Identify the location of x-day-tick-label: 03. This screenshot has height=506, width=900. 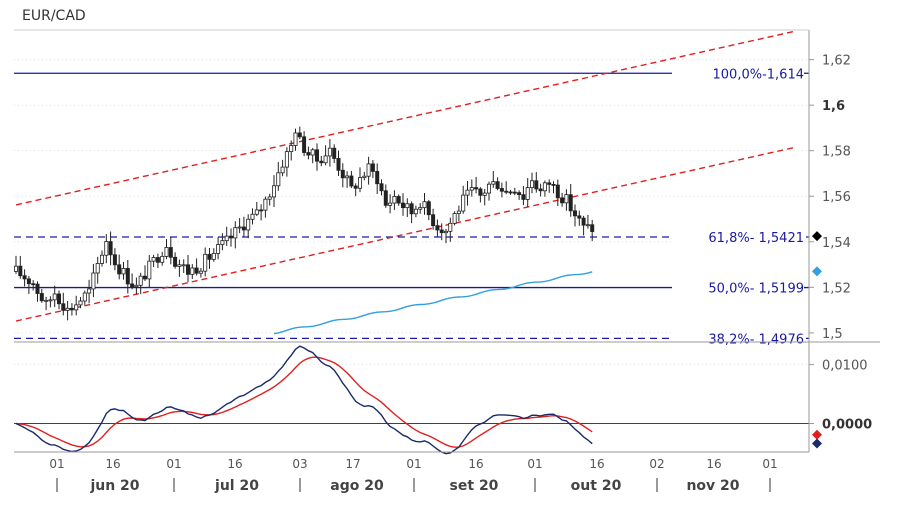
(299, 464).